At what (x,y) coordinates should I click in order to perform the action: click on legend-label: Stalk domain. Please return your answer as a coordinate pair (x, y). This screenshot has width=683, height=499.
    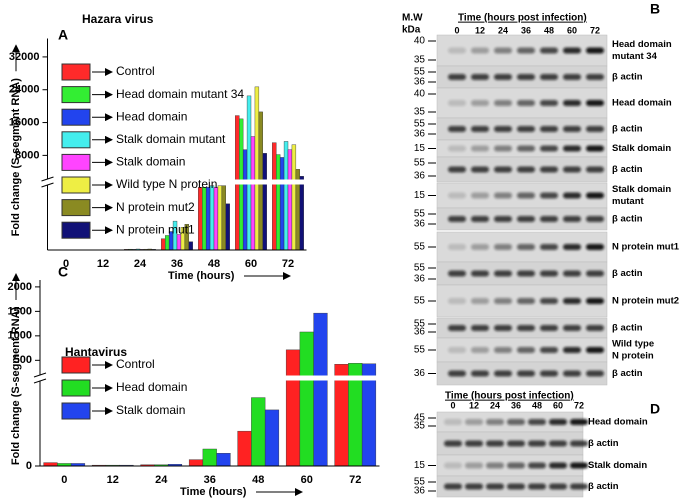
    Looking at the image, I should click on (150, 162).